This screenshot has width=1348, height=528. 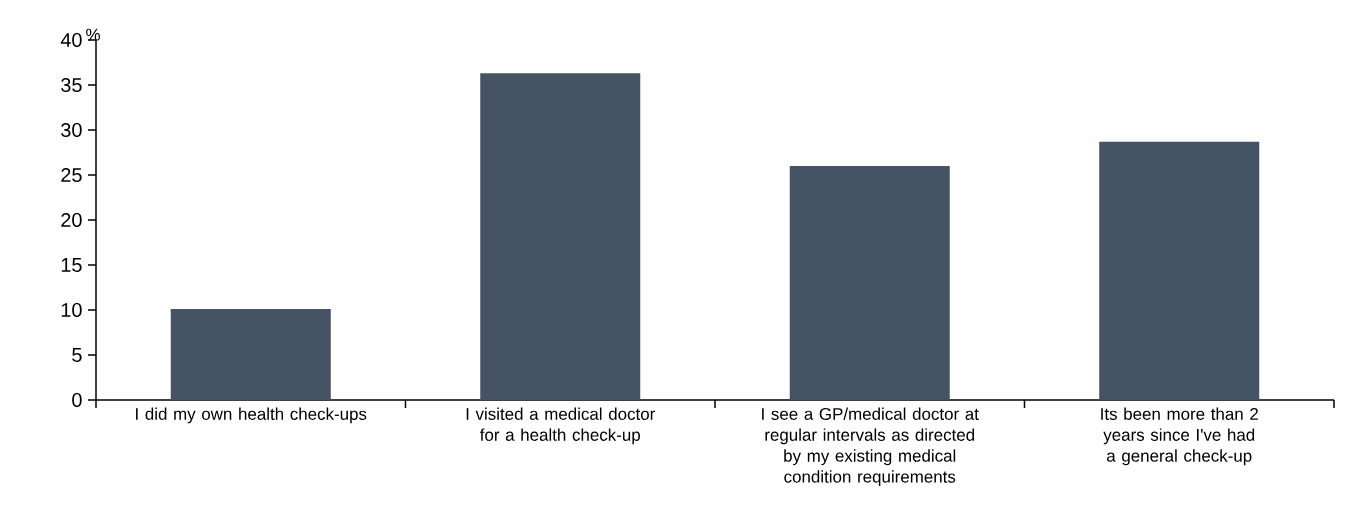 I want to click on x-tick-label: I see a GP/medical doctor at regular intervals as directed by my existing medical condition requirements, so click(x=870, y=447).